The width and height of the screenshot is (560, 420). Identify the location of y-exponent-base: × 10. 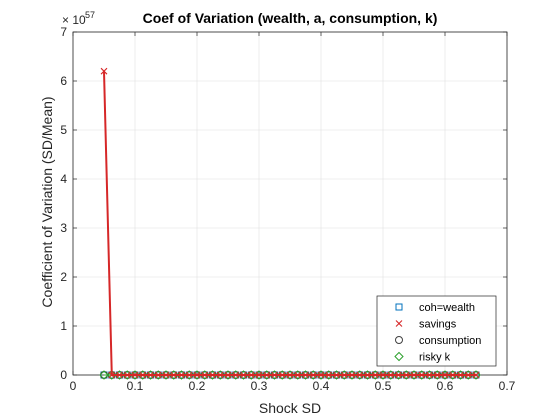
(74, 20).